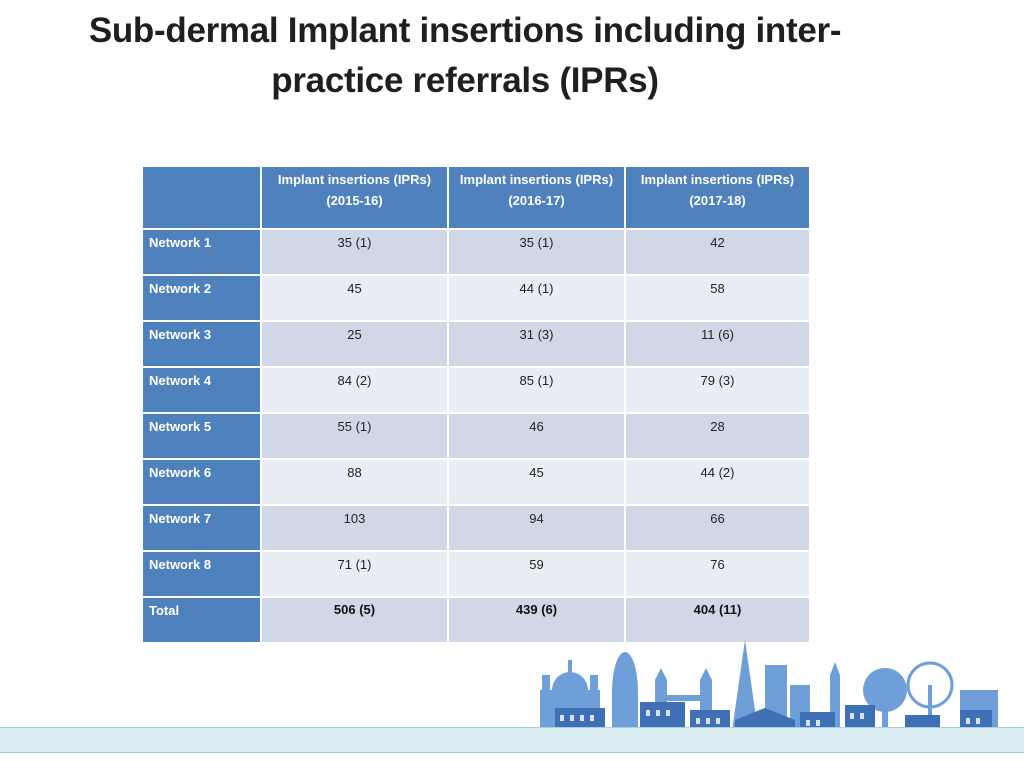  I want to click on table-cell: 28, so click(717, 436).